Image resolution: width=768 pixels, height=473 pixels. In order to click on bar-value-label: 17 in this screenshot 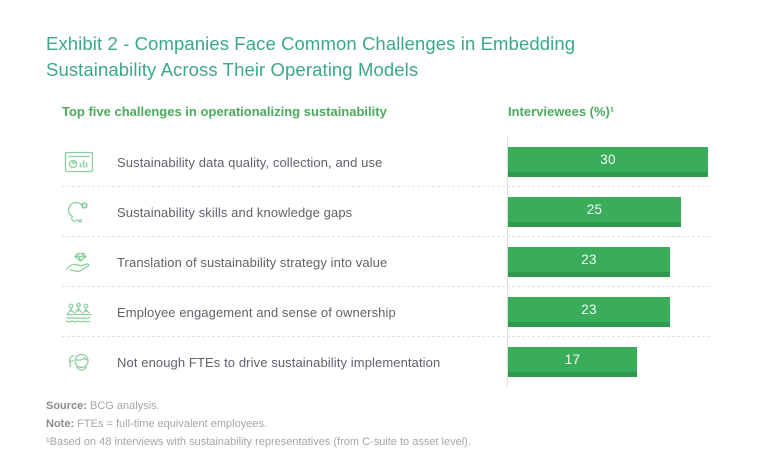, I will do `click(572, 359)`.